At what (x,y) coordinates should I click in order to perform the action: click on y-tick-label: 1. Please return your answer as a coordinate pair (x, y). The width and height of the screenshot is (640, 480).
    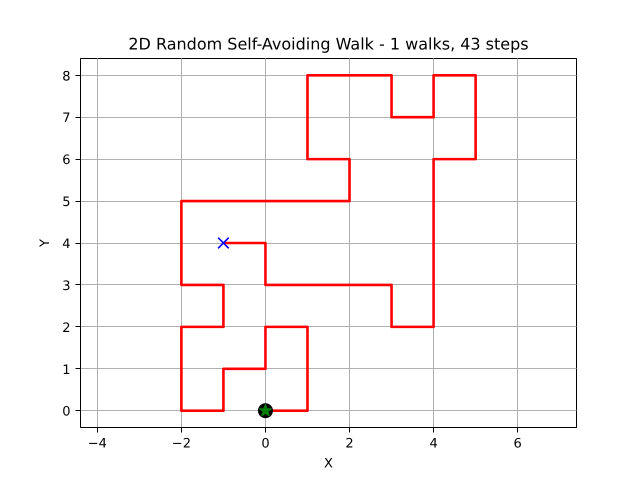
    Looking at the image, I should click on (66, 370).